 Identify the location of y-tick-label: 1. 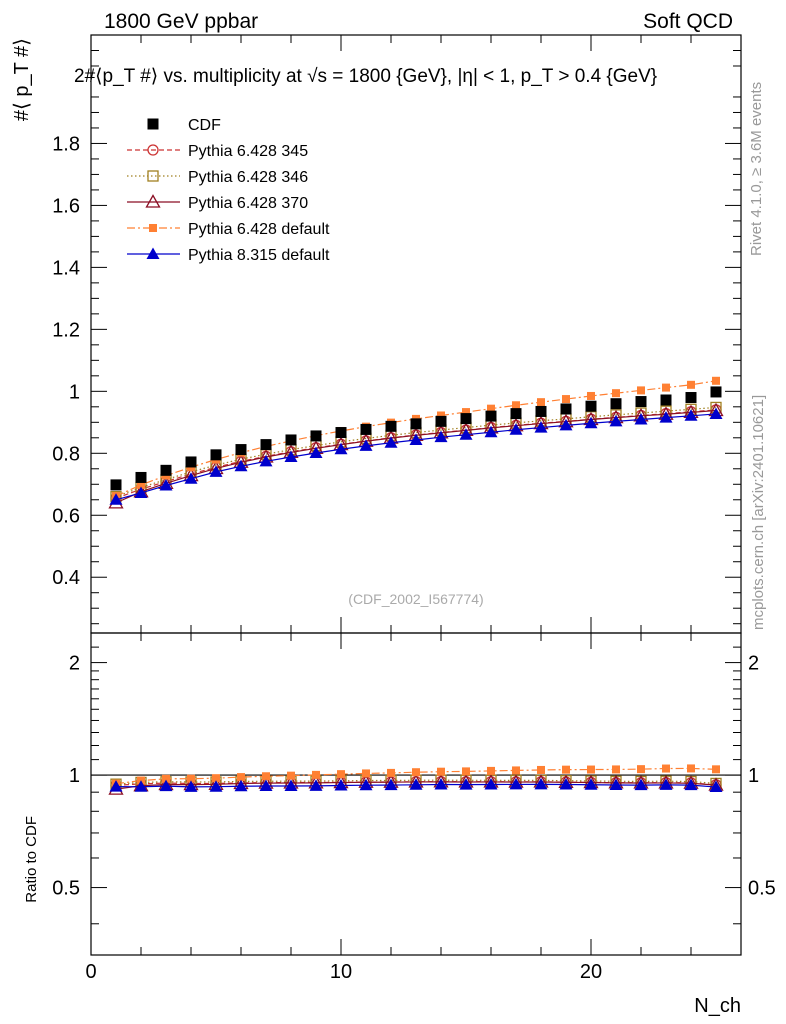
(74, 392).